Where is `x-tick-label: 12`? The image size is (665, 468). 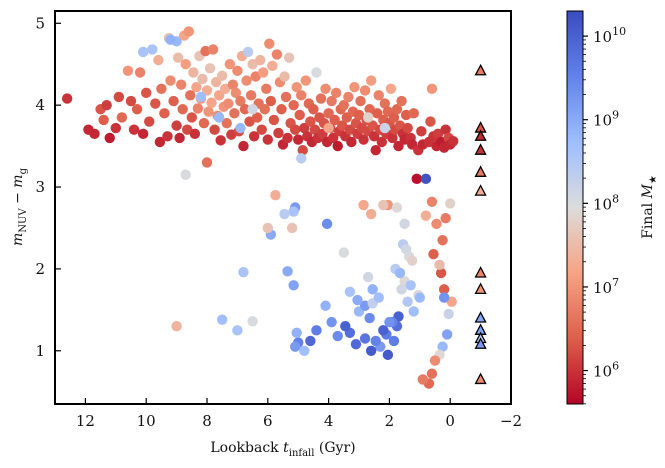
x-tick-label: 12 is located at coordinates (85, 421).